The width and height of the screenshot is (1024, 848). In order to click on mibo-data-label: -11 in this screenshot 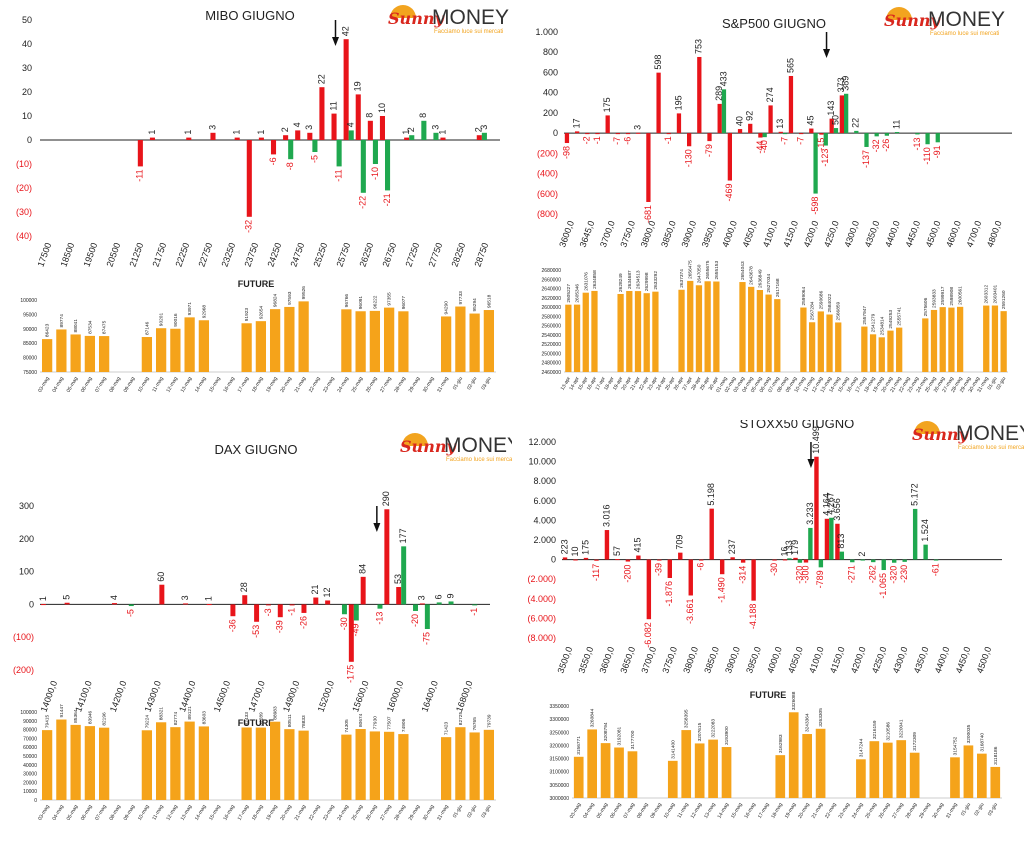, I will do `click(140, 175)`.